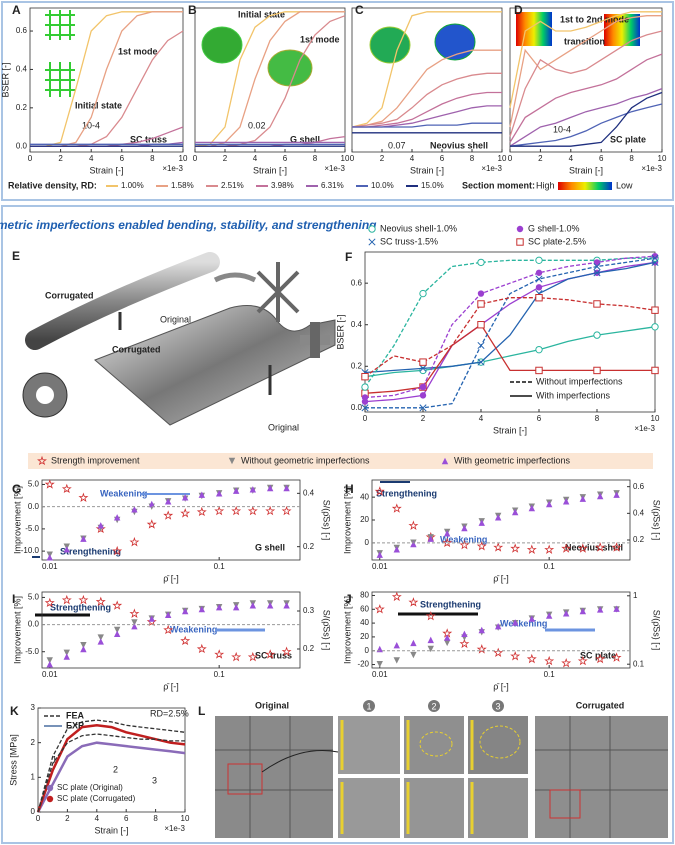 The image size is (675, 845). I want to click on legend-label: High, so click(545, 185).